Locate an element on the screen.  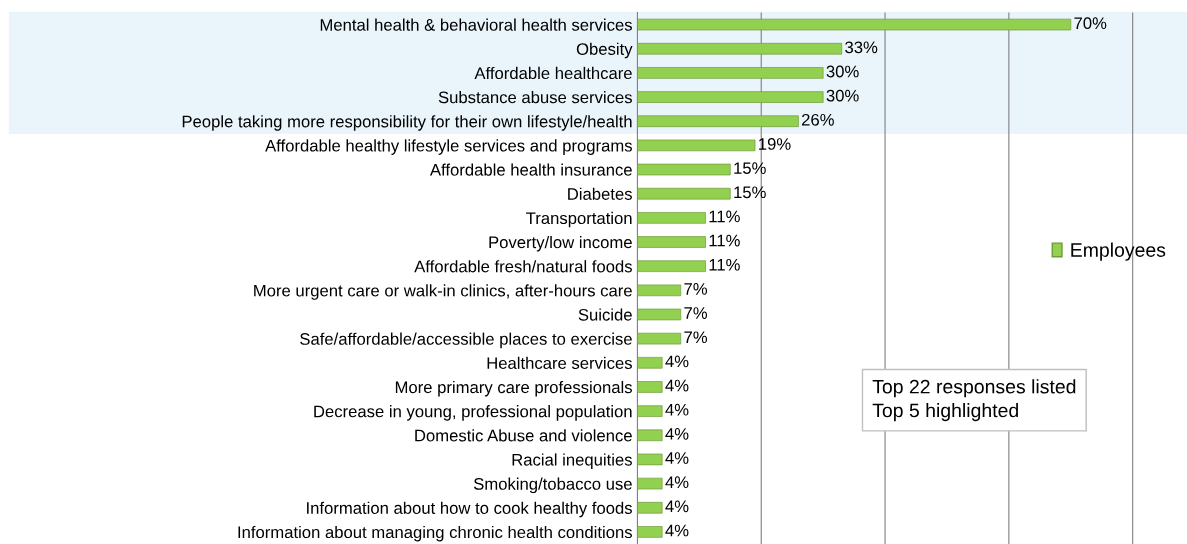
y-tick-label: Safe/affordable/accessible places to exercise is located at coordinates (466, 340).